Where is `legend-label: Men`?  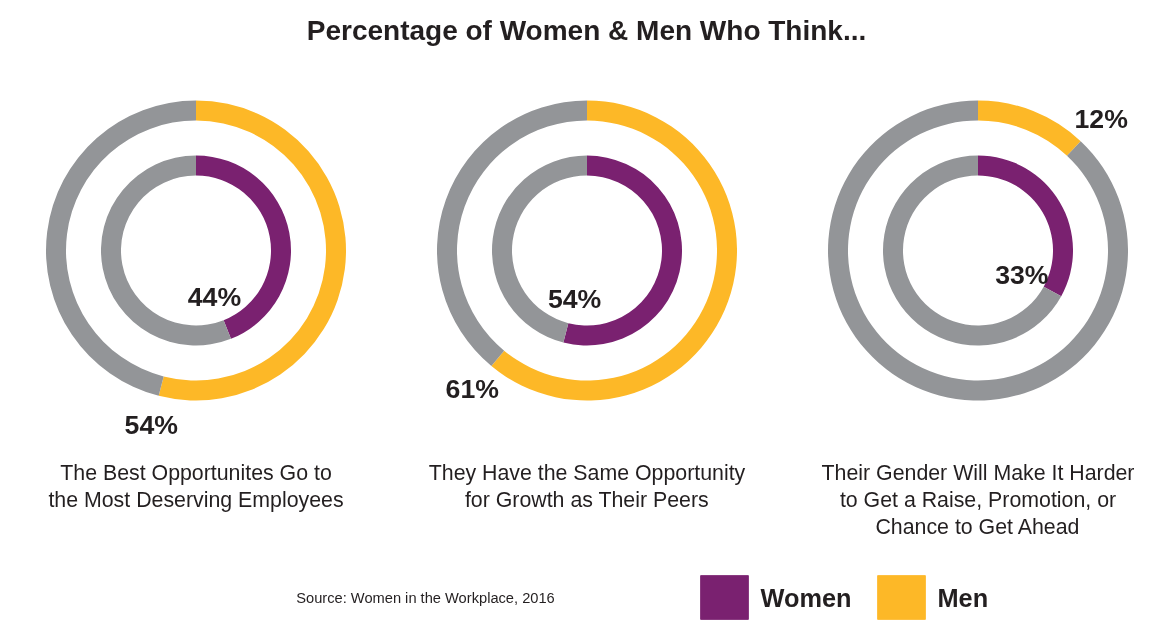 legend-label: Men is located at coordinates (963, 597).